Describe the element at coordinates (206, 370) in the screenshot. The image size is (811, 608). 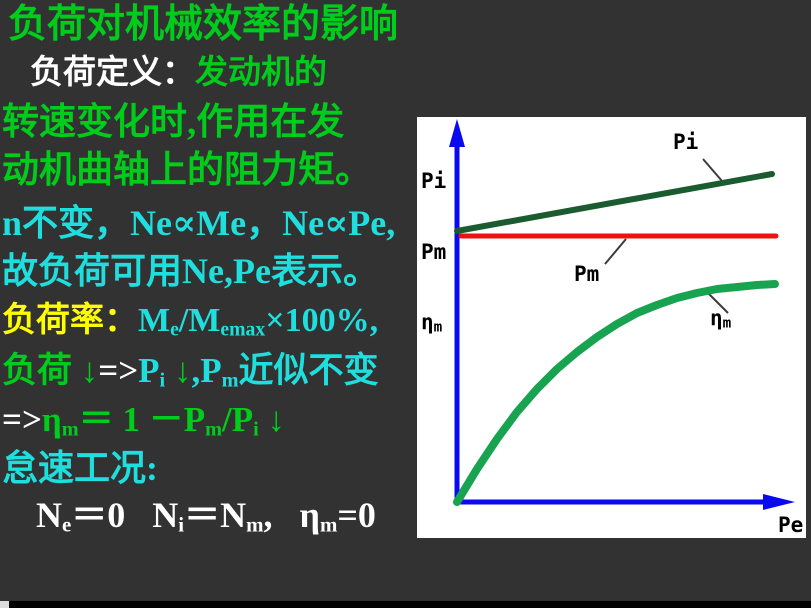
I see `formula-segment: ,P` at that location.